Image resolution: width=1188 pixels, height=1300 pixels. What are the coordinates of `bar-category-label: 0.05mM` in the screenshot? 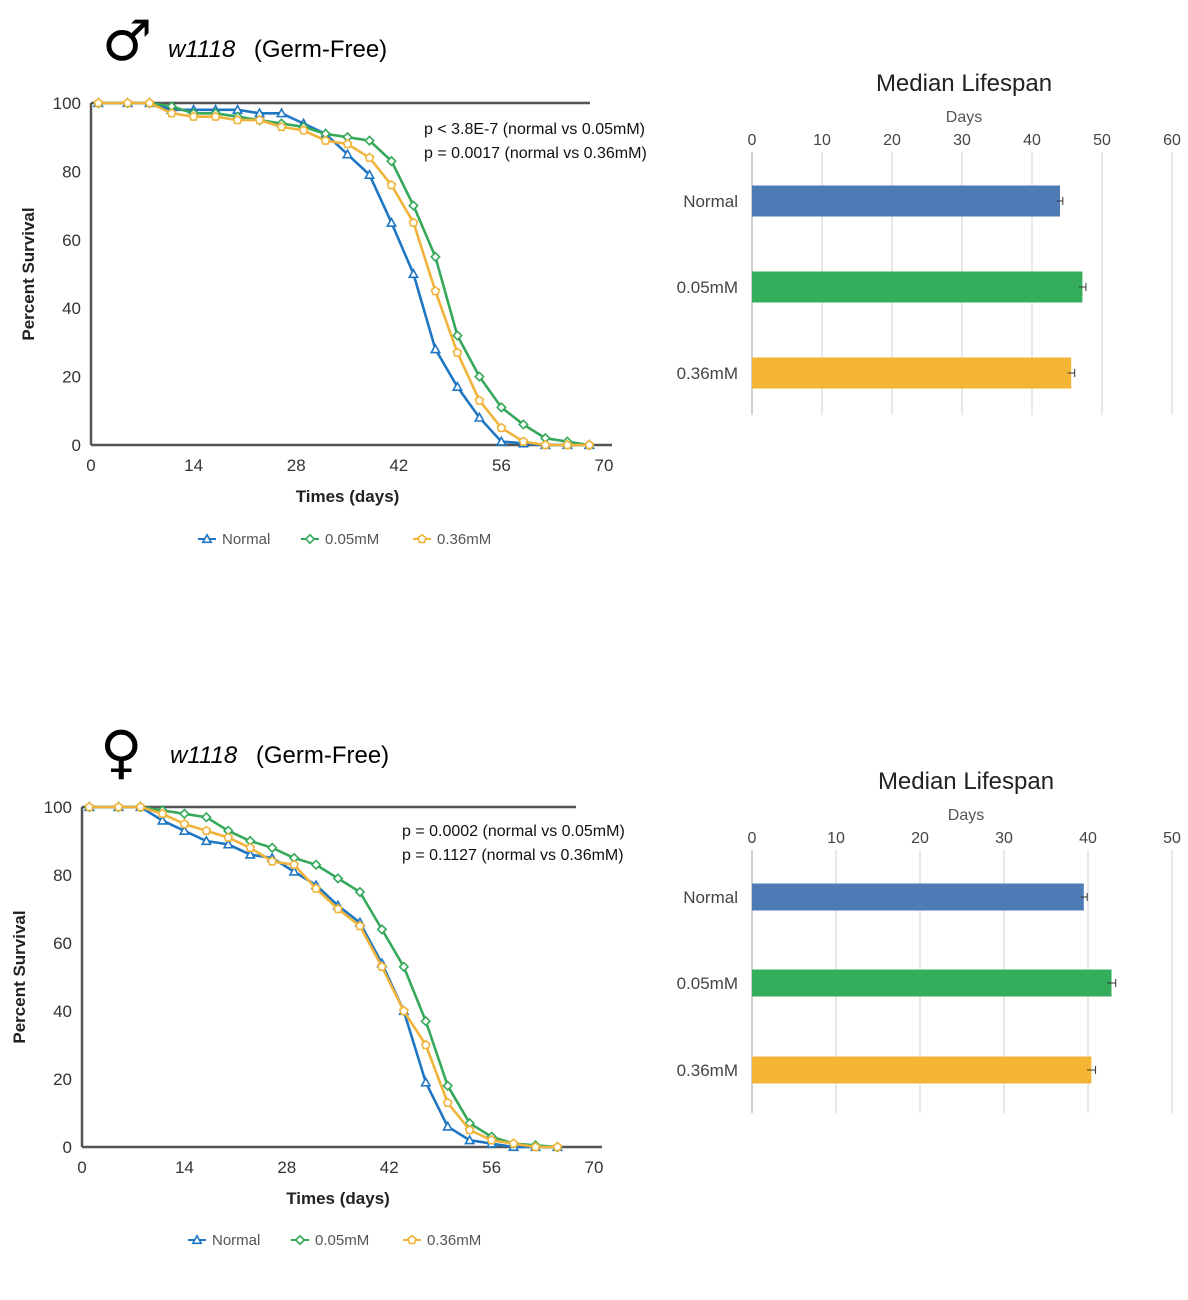 It's located at (707, 983).